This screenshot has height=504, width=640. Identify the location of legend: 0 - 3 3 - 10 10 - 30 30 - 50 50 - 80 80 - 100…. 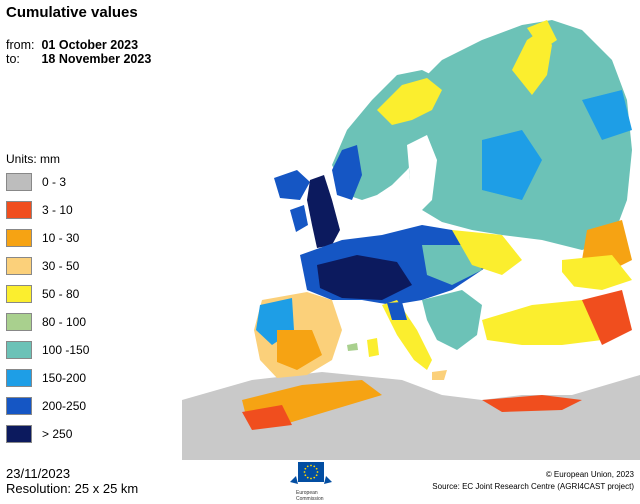
(47, 308).